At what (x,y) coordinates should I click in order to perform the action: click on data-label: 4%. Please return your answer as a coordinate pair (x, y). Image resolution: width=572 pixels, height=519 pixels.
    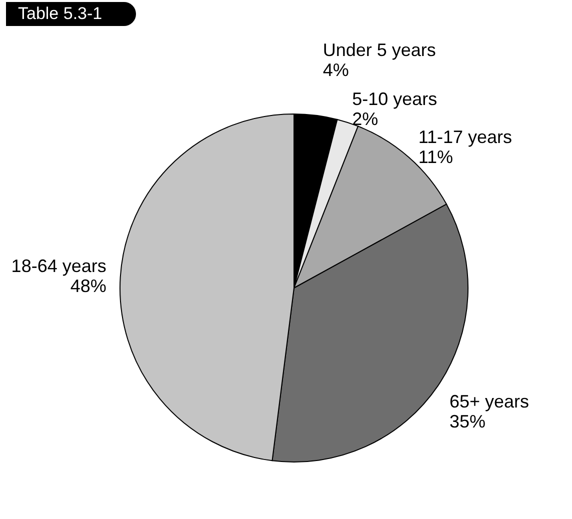
    Looking at the image, I should click on (335, 70).